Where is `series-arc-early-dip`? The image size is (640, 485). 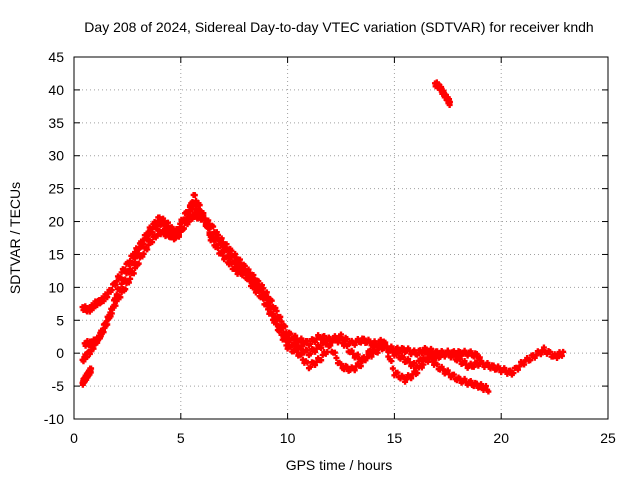 series-arc-early-dip is located at coordinates (87, 376).